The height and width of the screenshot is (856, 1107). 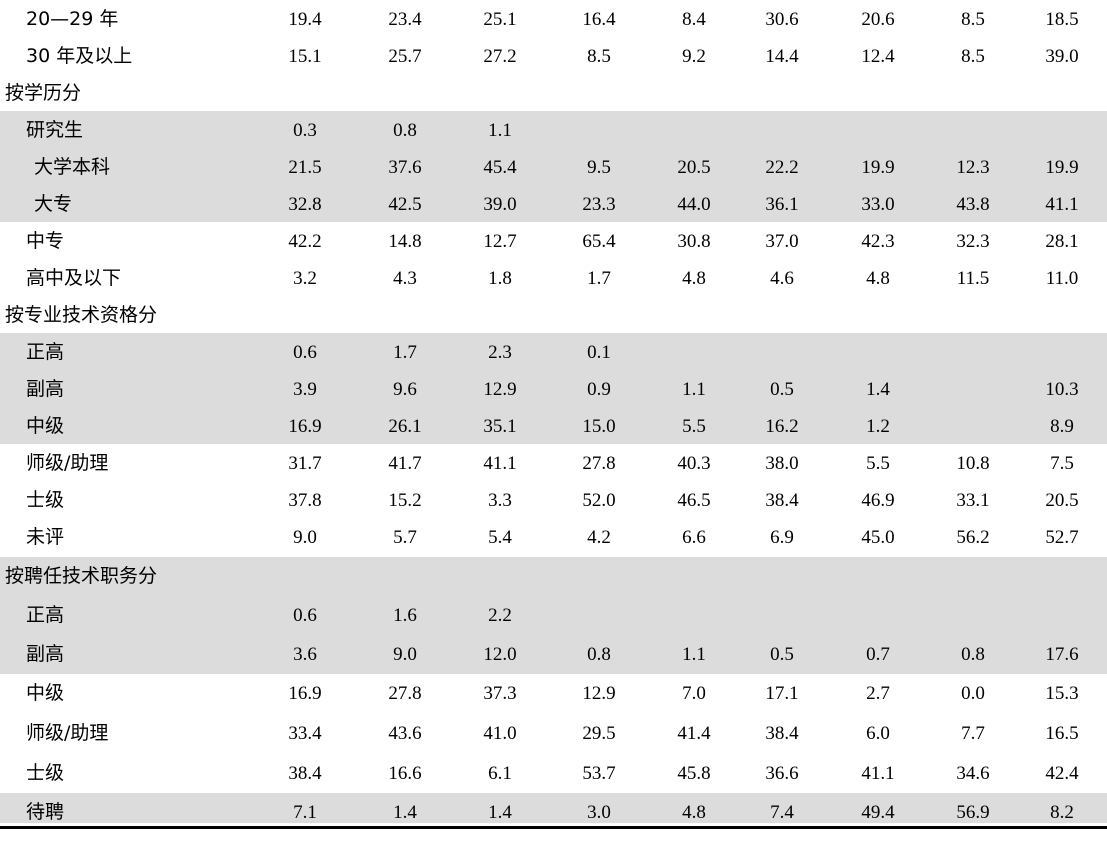 What do you see at coordinates (553, 808) in the screenshot?
I see `table-row: 待聘 7.1 1.4 1.4 3.0 4.8 7.4 49.4 56.9 8.2` at bounding box center [553, 808].